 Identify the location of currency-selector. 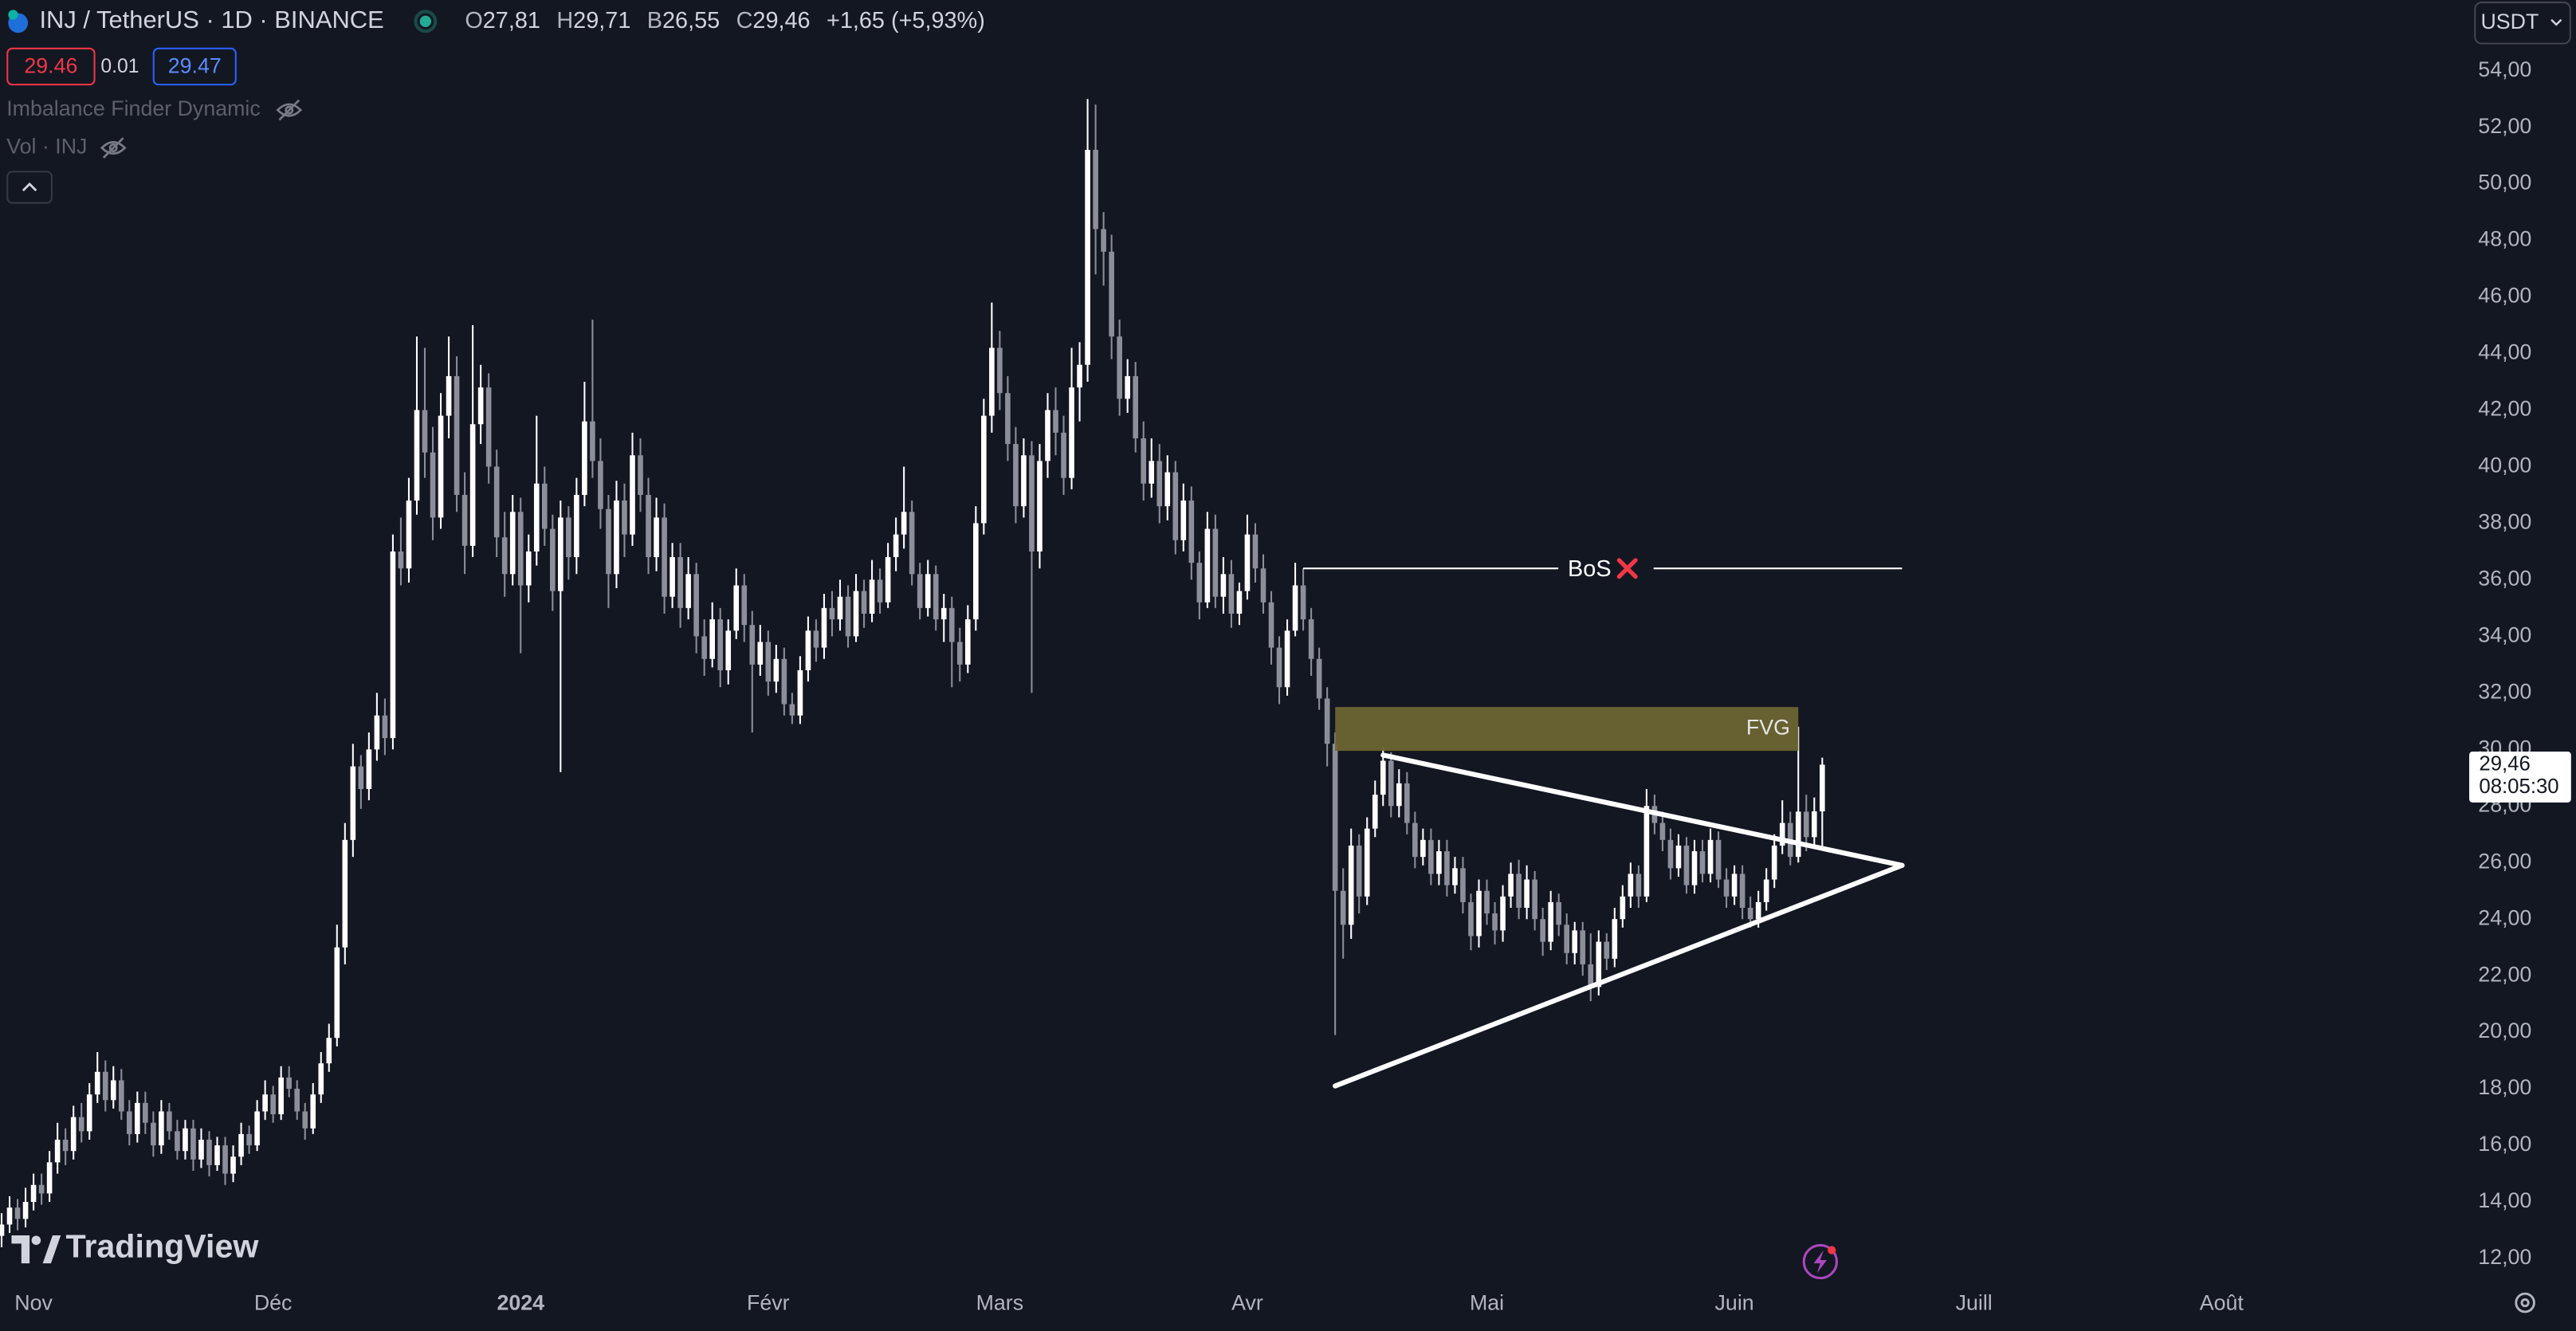
(2522, 23).